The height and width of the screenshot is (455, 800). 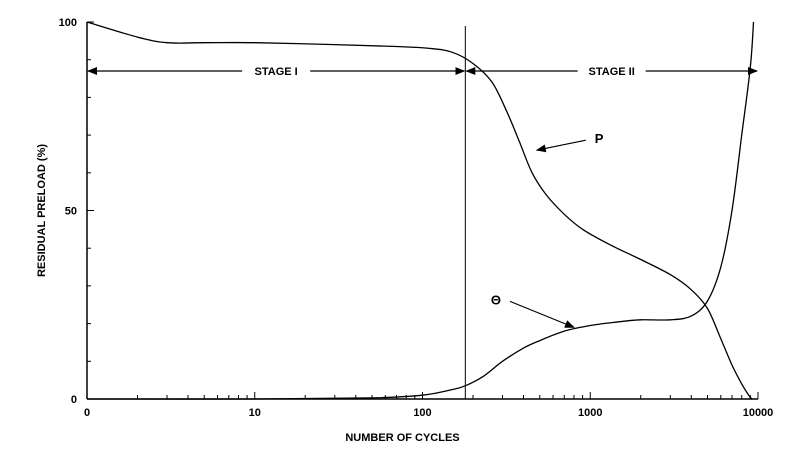 What do you see at coordinates (599, 138) in the screenshot?
I see `curve-label: P` at bounding box center [599, 138].